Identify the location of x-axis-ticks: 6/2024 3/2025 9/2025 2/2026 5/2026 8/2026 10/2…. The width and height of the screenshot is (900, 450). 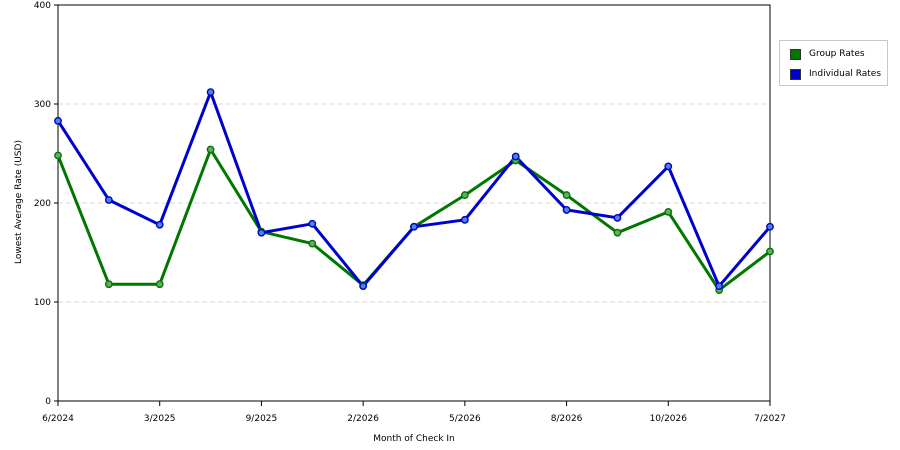
(414, 412).